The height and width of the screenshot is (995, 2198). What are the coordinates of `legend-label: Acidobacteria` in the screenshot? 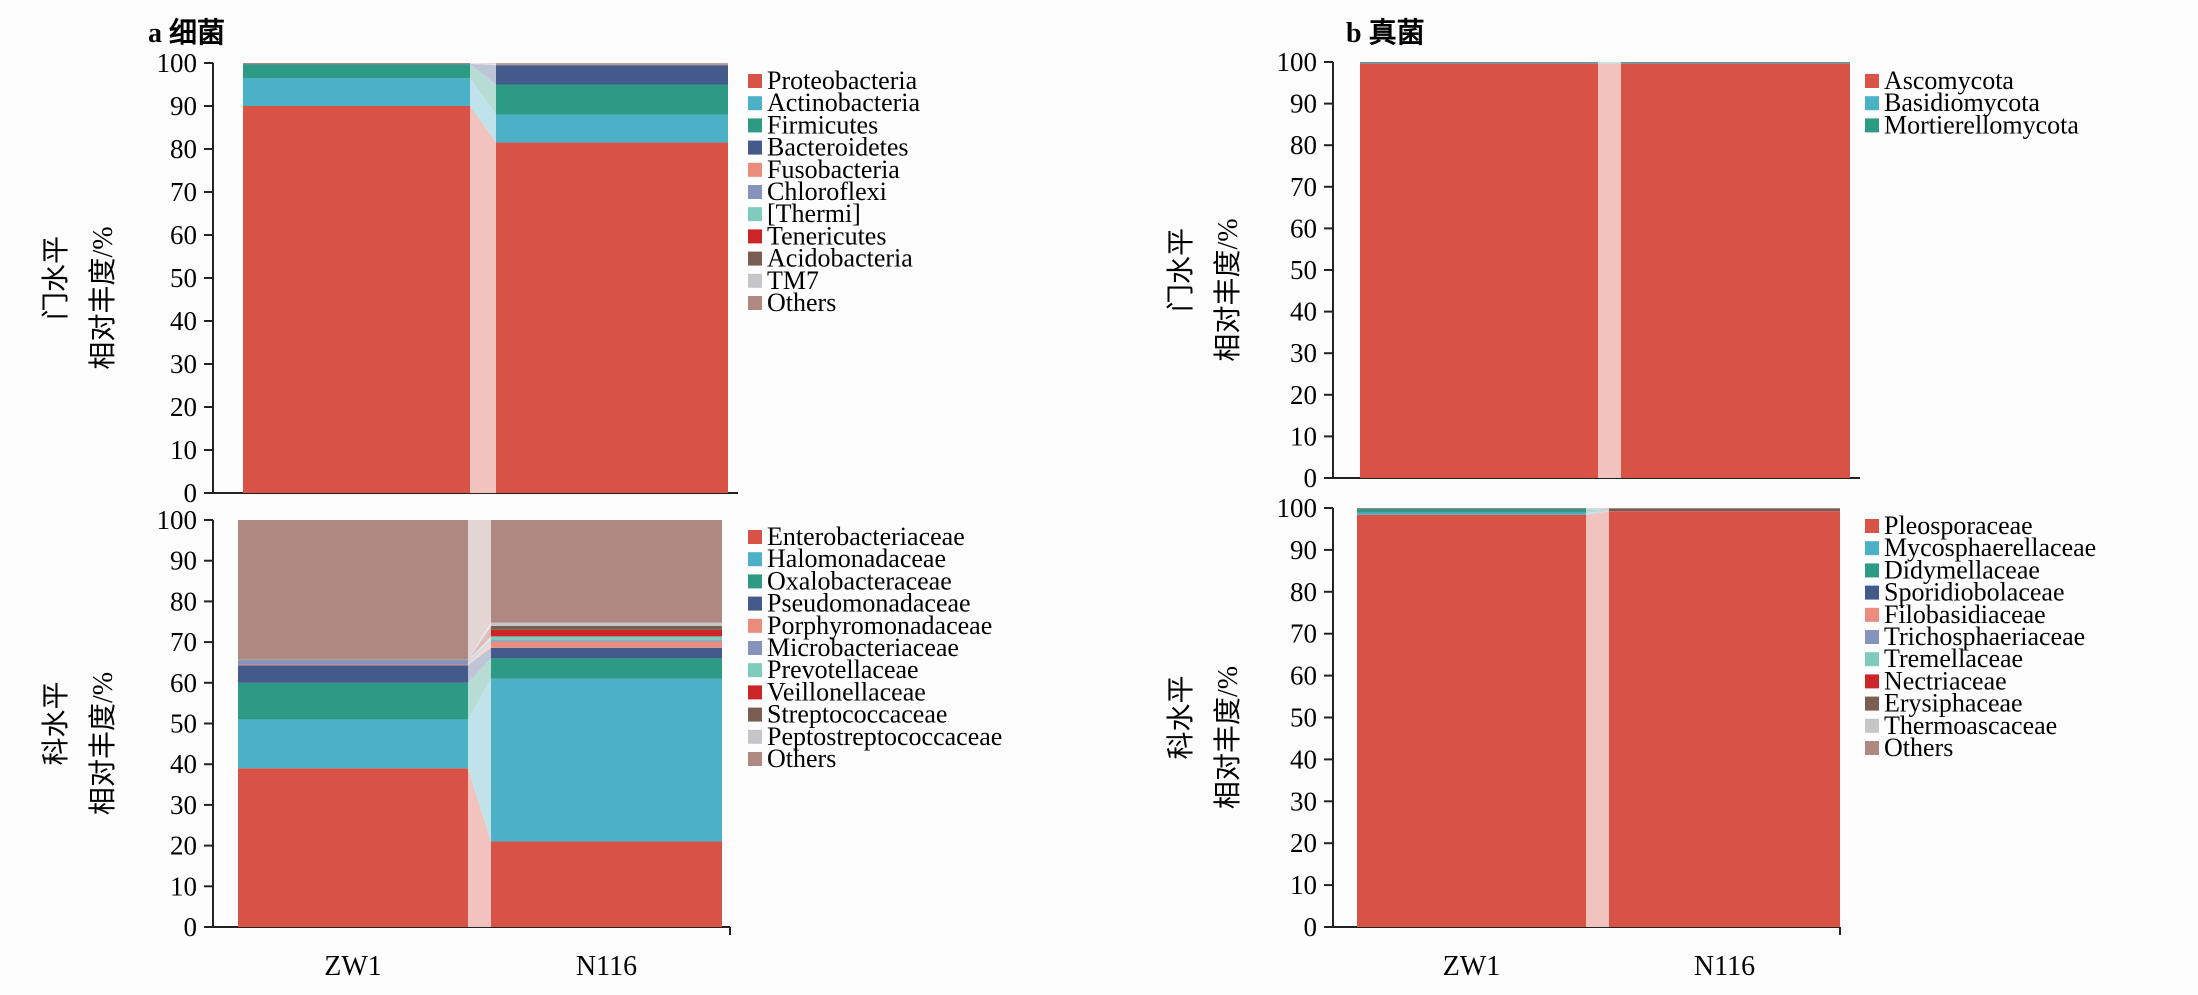 It's located at (840, 258).